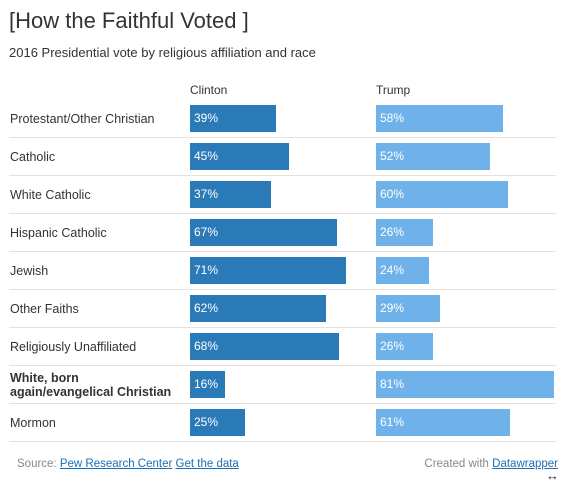 The image size is (565, 483). What do you see at coordinates (82, 118) in the screenshot?
I see `row-label: Protestant/Other Christian` at bounding box center [82, 118].